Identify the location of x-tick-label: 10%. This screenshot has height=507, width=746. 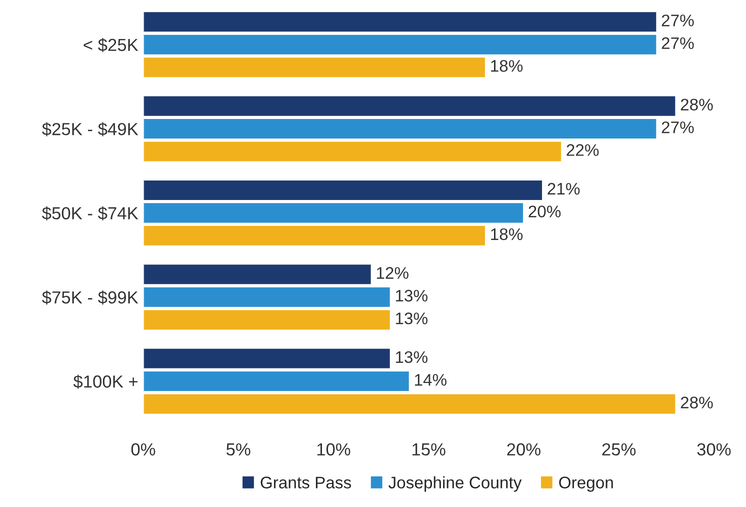
(333, 449).